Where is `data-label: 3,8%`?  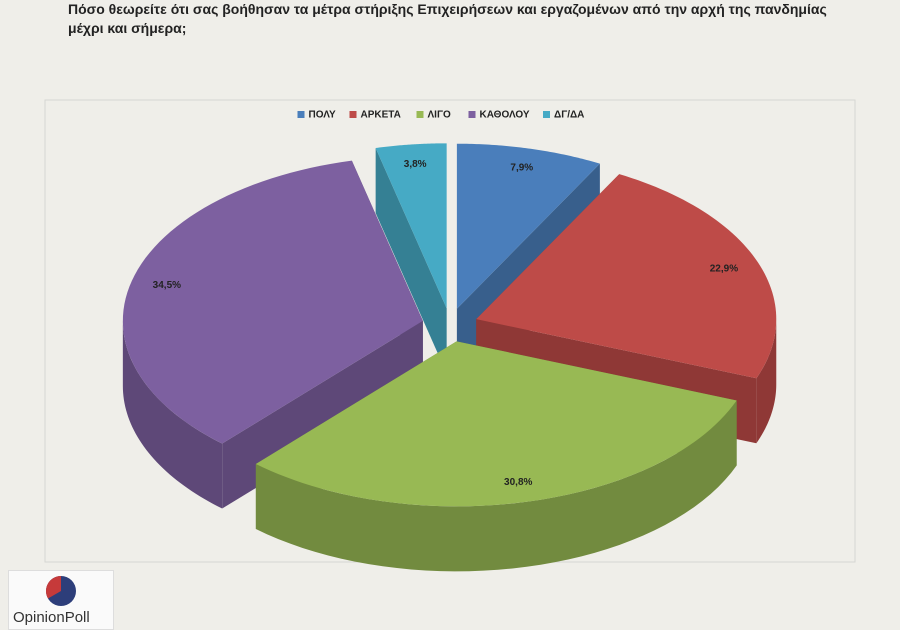
data-label: 3,8% is located at coordinates (415, 164).